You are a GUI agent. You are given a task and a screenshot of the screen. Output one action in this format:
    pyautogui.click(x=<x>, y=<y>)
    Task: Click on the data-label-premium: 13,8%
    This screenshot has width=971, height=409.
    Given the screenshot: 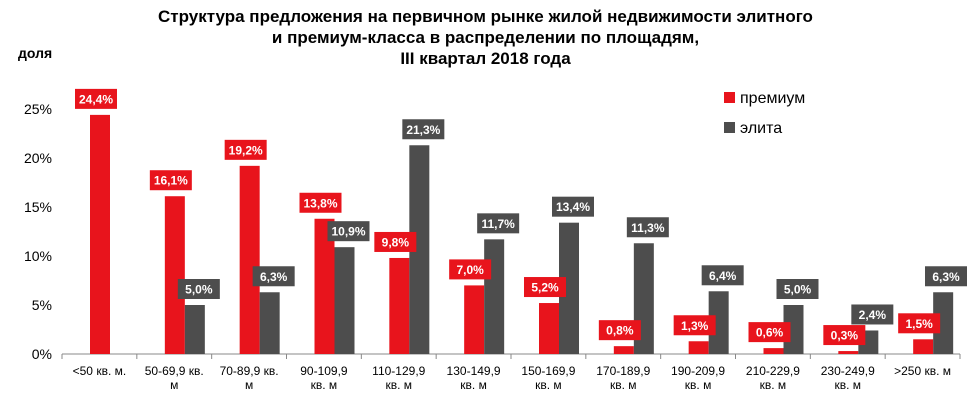 What is the action you would take?
    pyautogui.click(x=320, y=203)
    